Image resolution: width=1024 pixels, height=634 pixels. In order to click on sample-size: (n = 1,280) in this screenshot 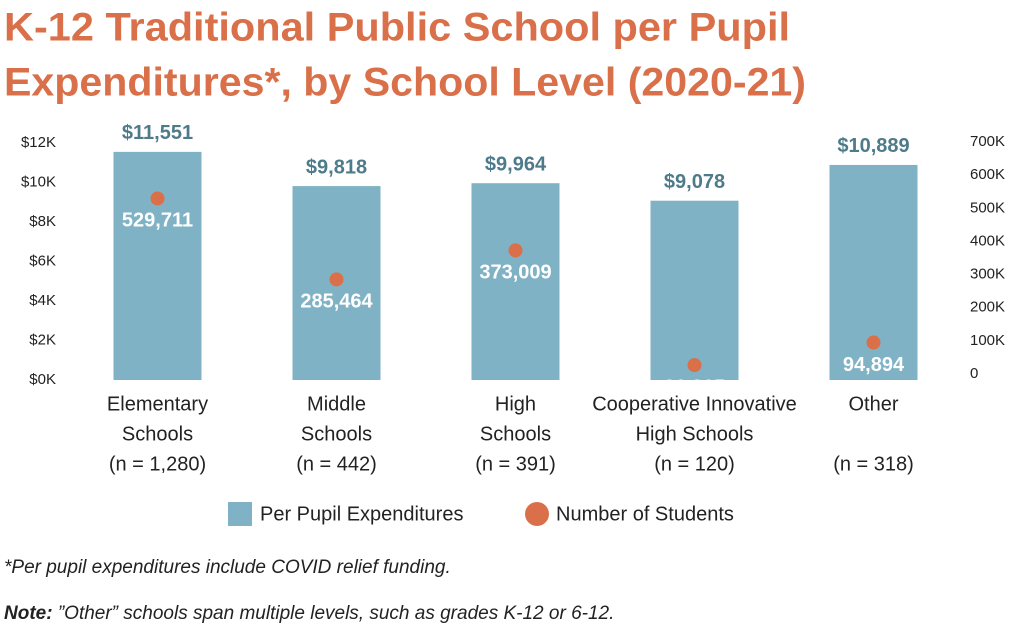, I will do `click(157, 464)`.